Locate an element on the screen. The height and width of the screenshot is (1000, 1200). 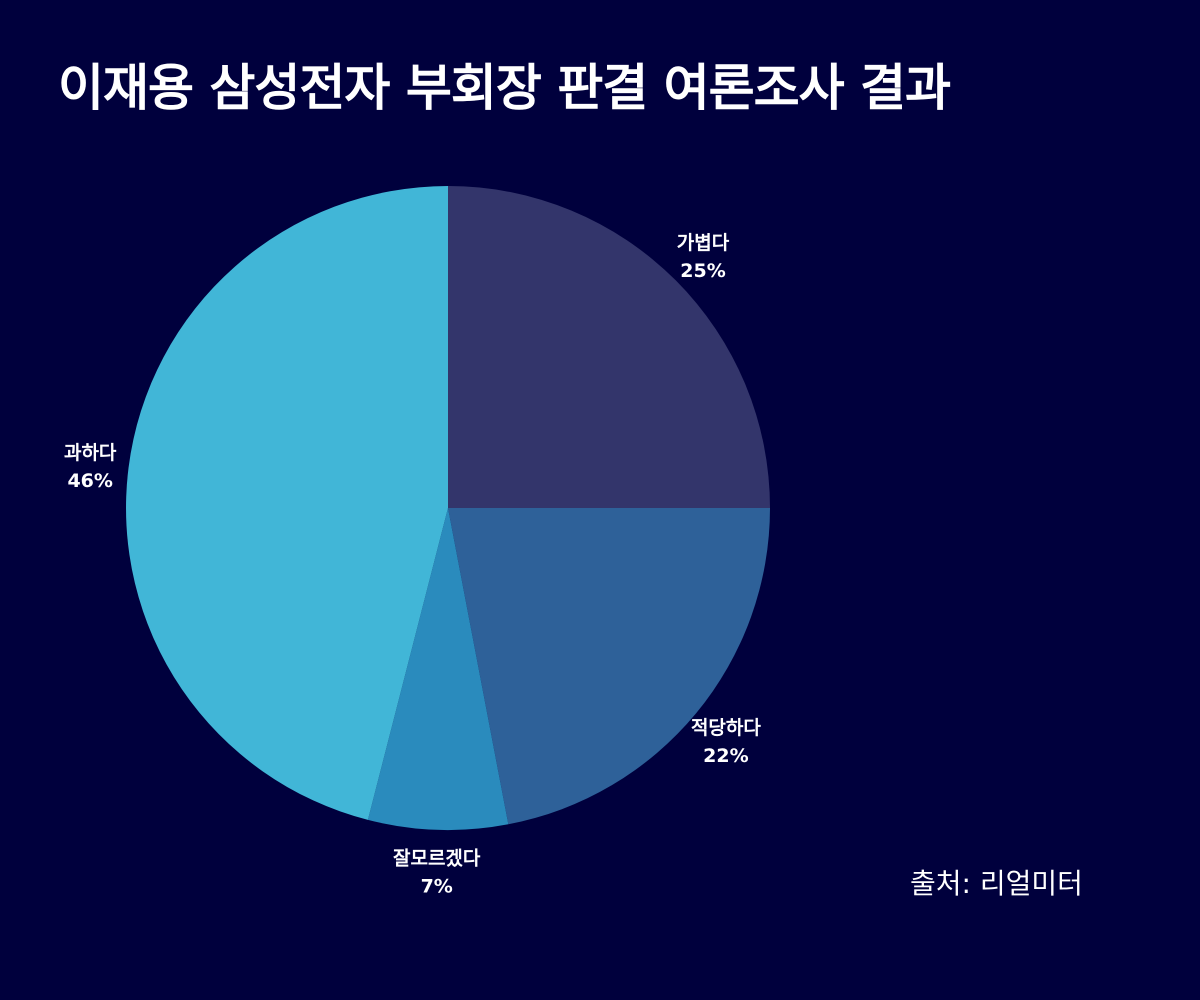
source-note: 출처: 리얼미터 is located at coordinates (996, 883).